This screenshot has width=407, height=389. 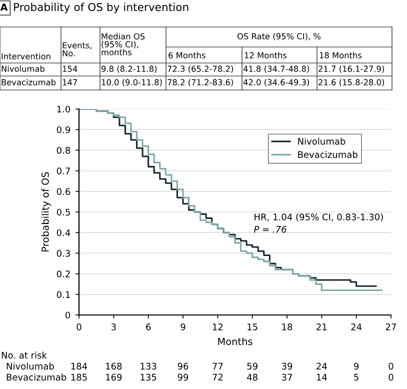 I want to click on text: 169, so click(x=114, y=377).